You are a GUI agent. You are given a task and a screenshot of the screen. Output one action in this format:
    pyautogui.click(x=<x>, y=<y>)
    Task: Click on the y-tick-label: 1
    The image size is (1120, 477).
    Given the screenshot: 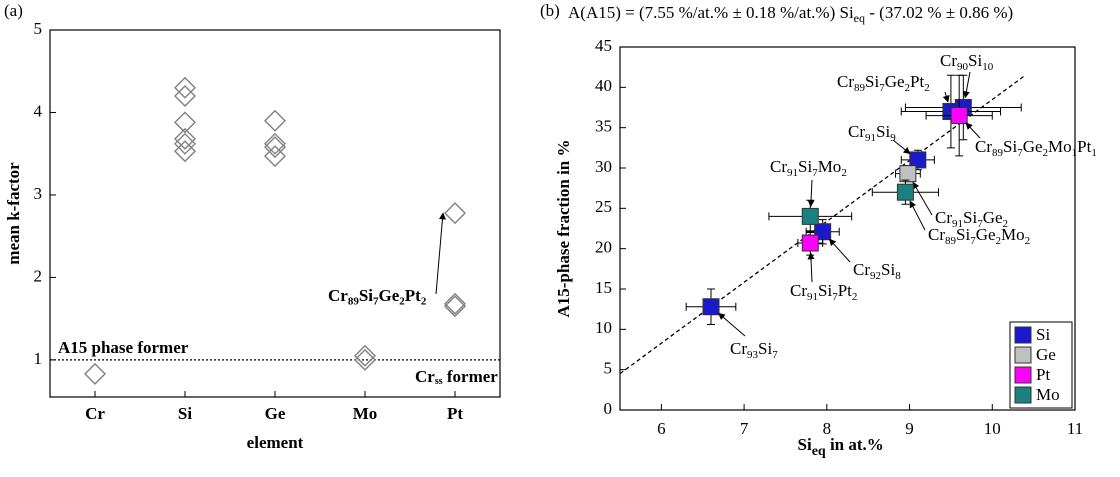 What is the action you would take?
    pyautogui.click(x=38, y=358)
    